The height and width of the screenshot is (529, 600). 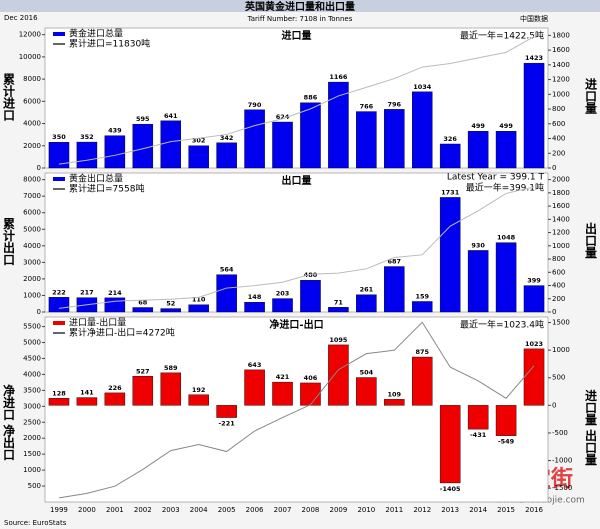 What do you see at coordinates (478, 435) in the screenshot?
I see `data-label: -431` at bounding box center [478, 435].